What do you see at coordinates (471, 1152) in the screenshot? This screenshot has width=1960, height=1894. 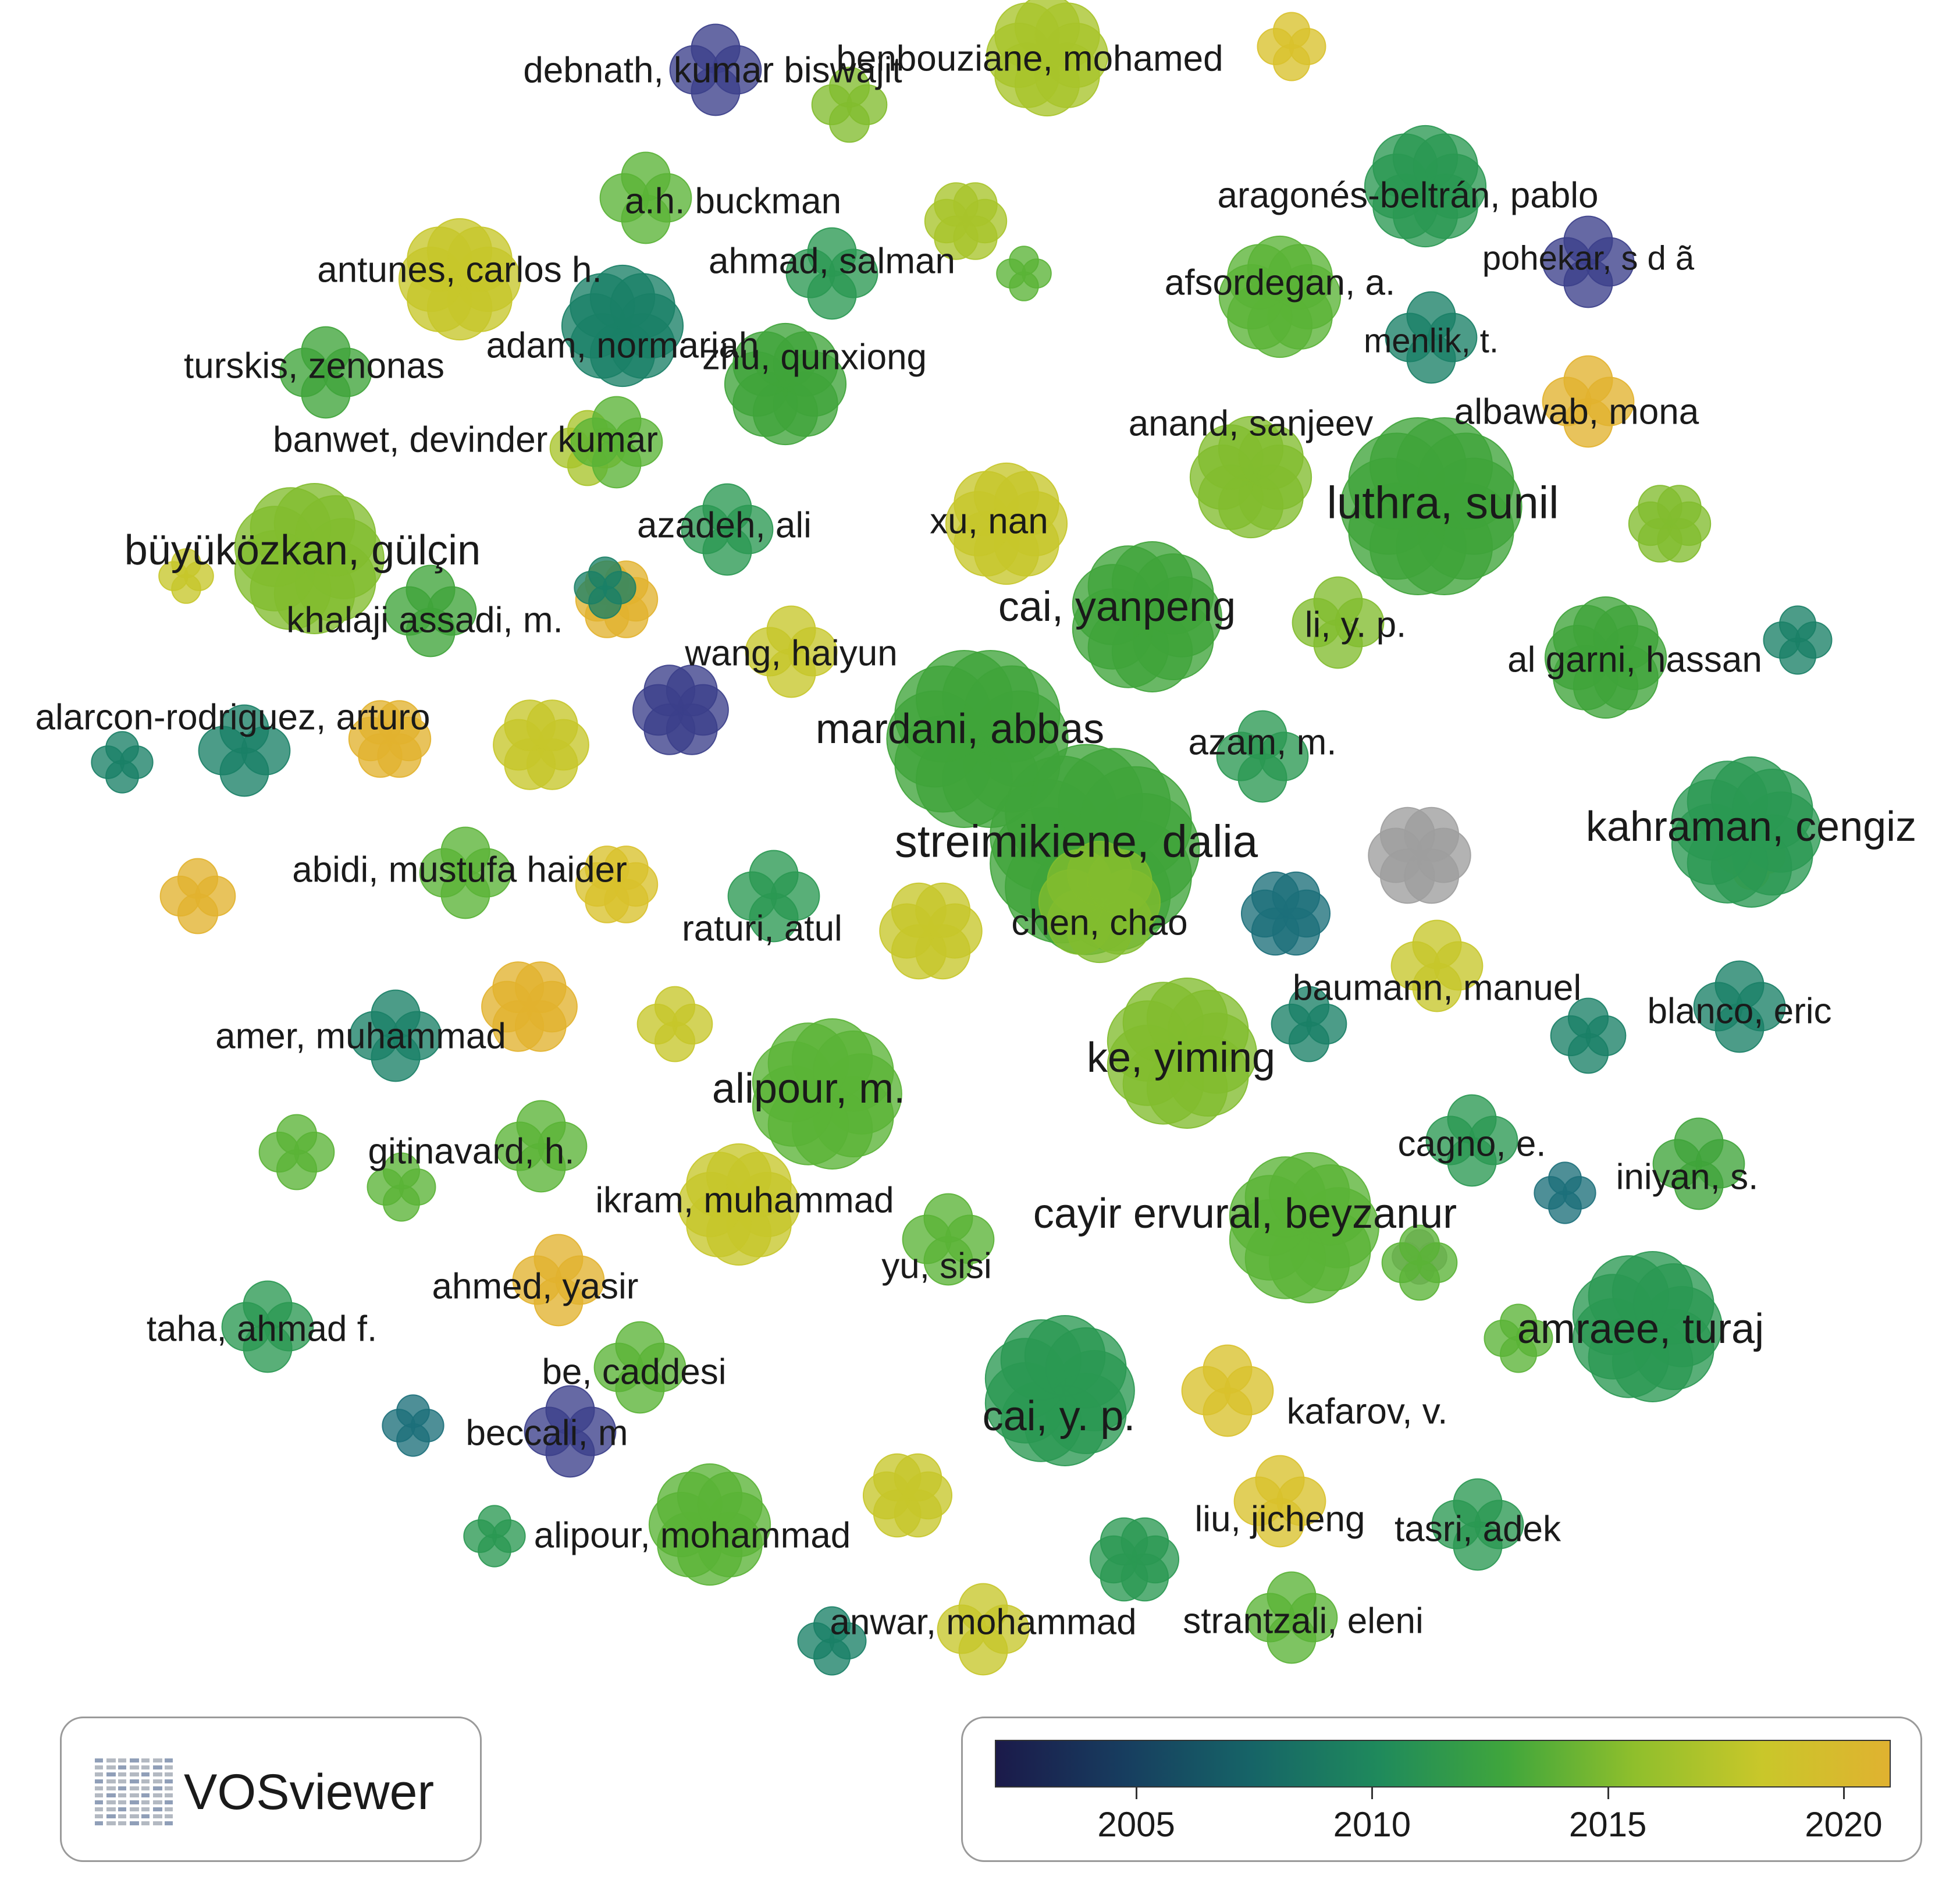 I see `node-label: gitinavard, h.` at bounding box center [471, 1152].